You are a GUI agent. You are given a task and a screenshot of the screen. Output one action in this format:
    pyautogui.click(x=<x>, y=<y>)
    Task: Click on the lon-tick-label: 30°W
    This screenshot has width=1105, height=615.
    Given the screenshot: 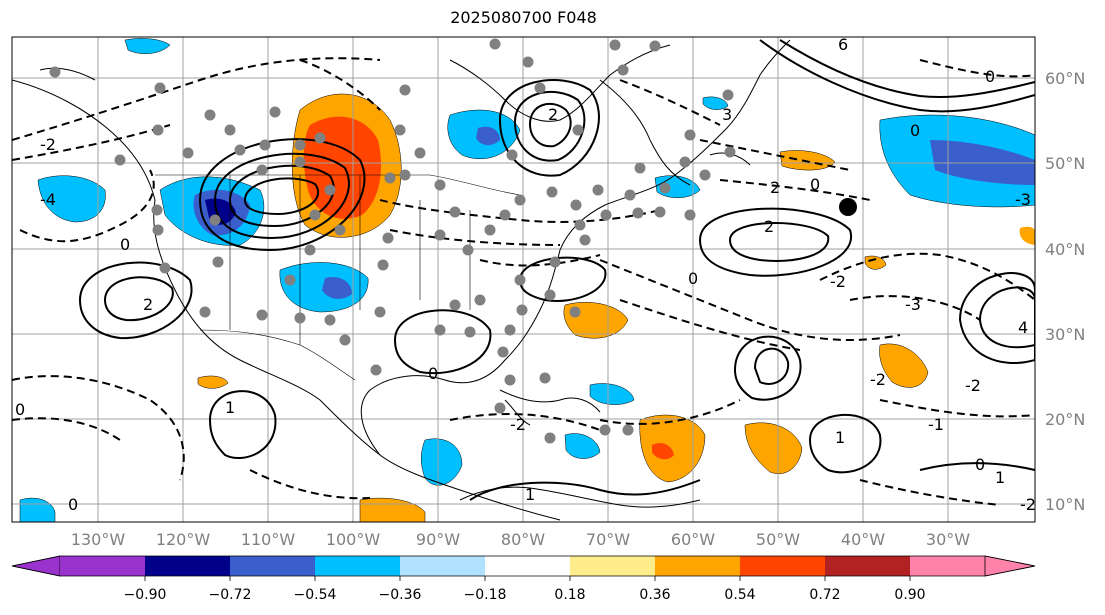 What is the action you would take?
    pyautogui.click(x=948, y=539)
    